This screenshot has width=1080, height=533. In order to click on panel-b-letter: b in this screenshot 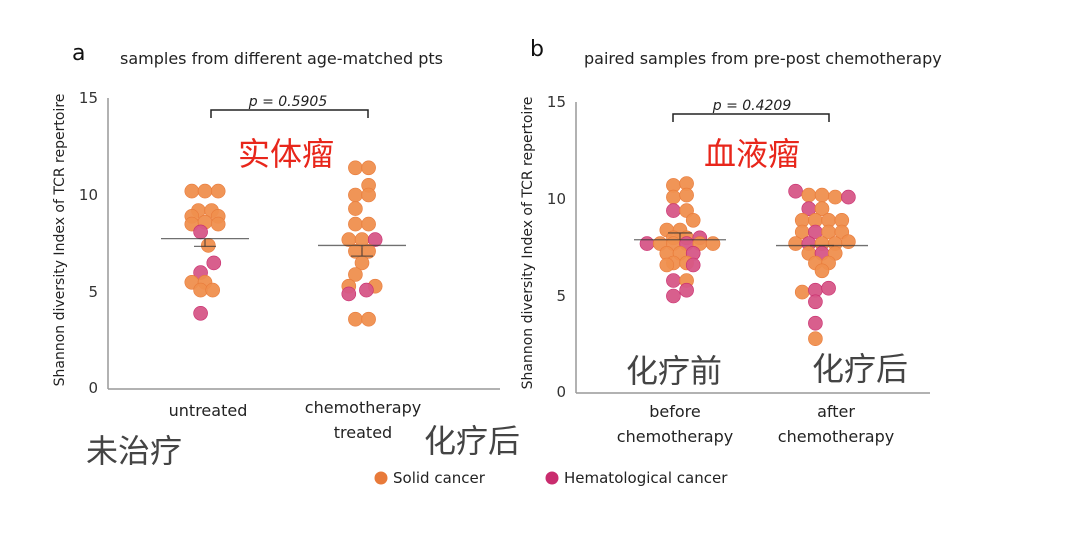, I will do `click(537, 49)`.